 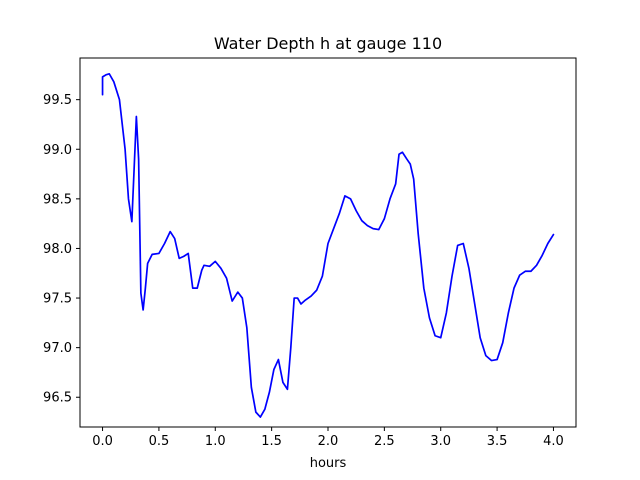 I want to click on x-tick-label: 3.0, so click(x=440, y=441).